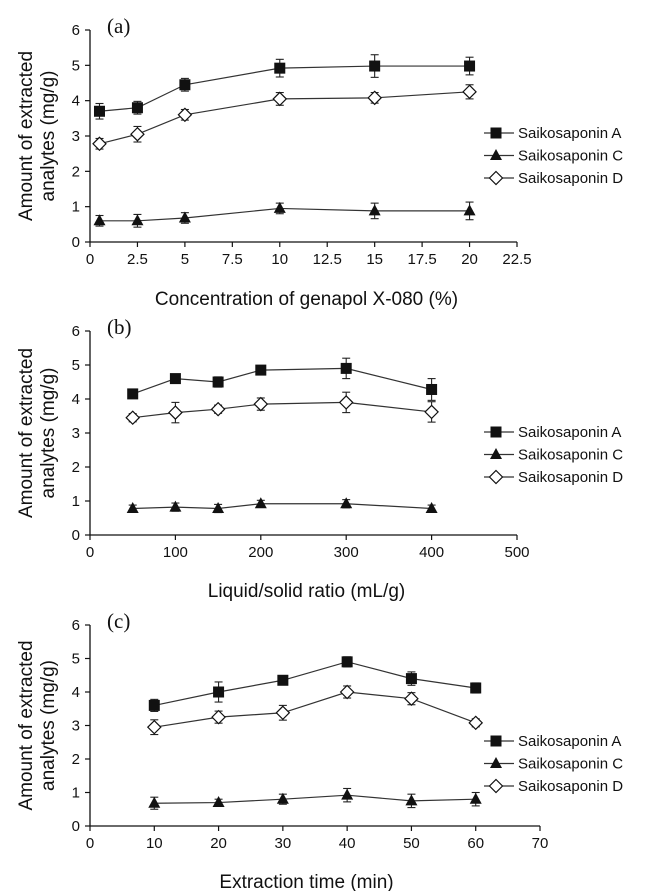 The image size is (648, 891). Describe the element at coordinates (327, 259) in the screenshot. I see `x-tick-label: 12.5` at that location.